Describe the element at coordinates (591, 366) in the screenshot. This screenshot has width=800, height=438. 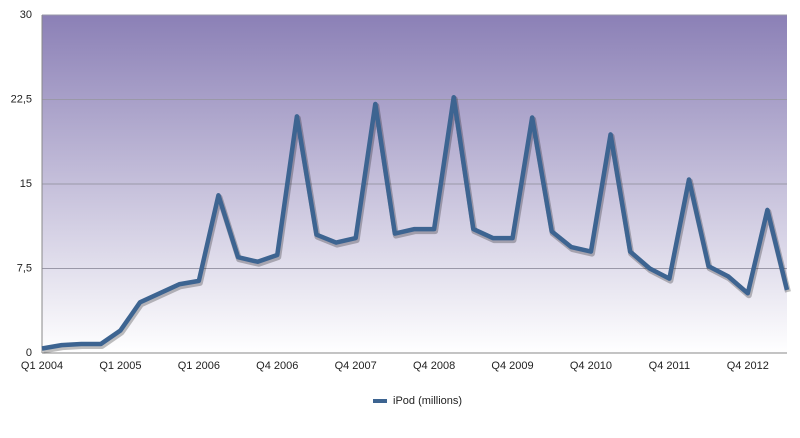
I see `x-tick-label: Q4 2010` at that location.